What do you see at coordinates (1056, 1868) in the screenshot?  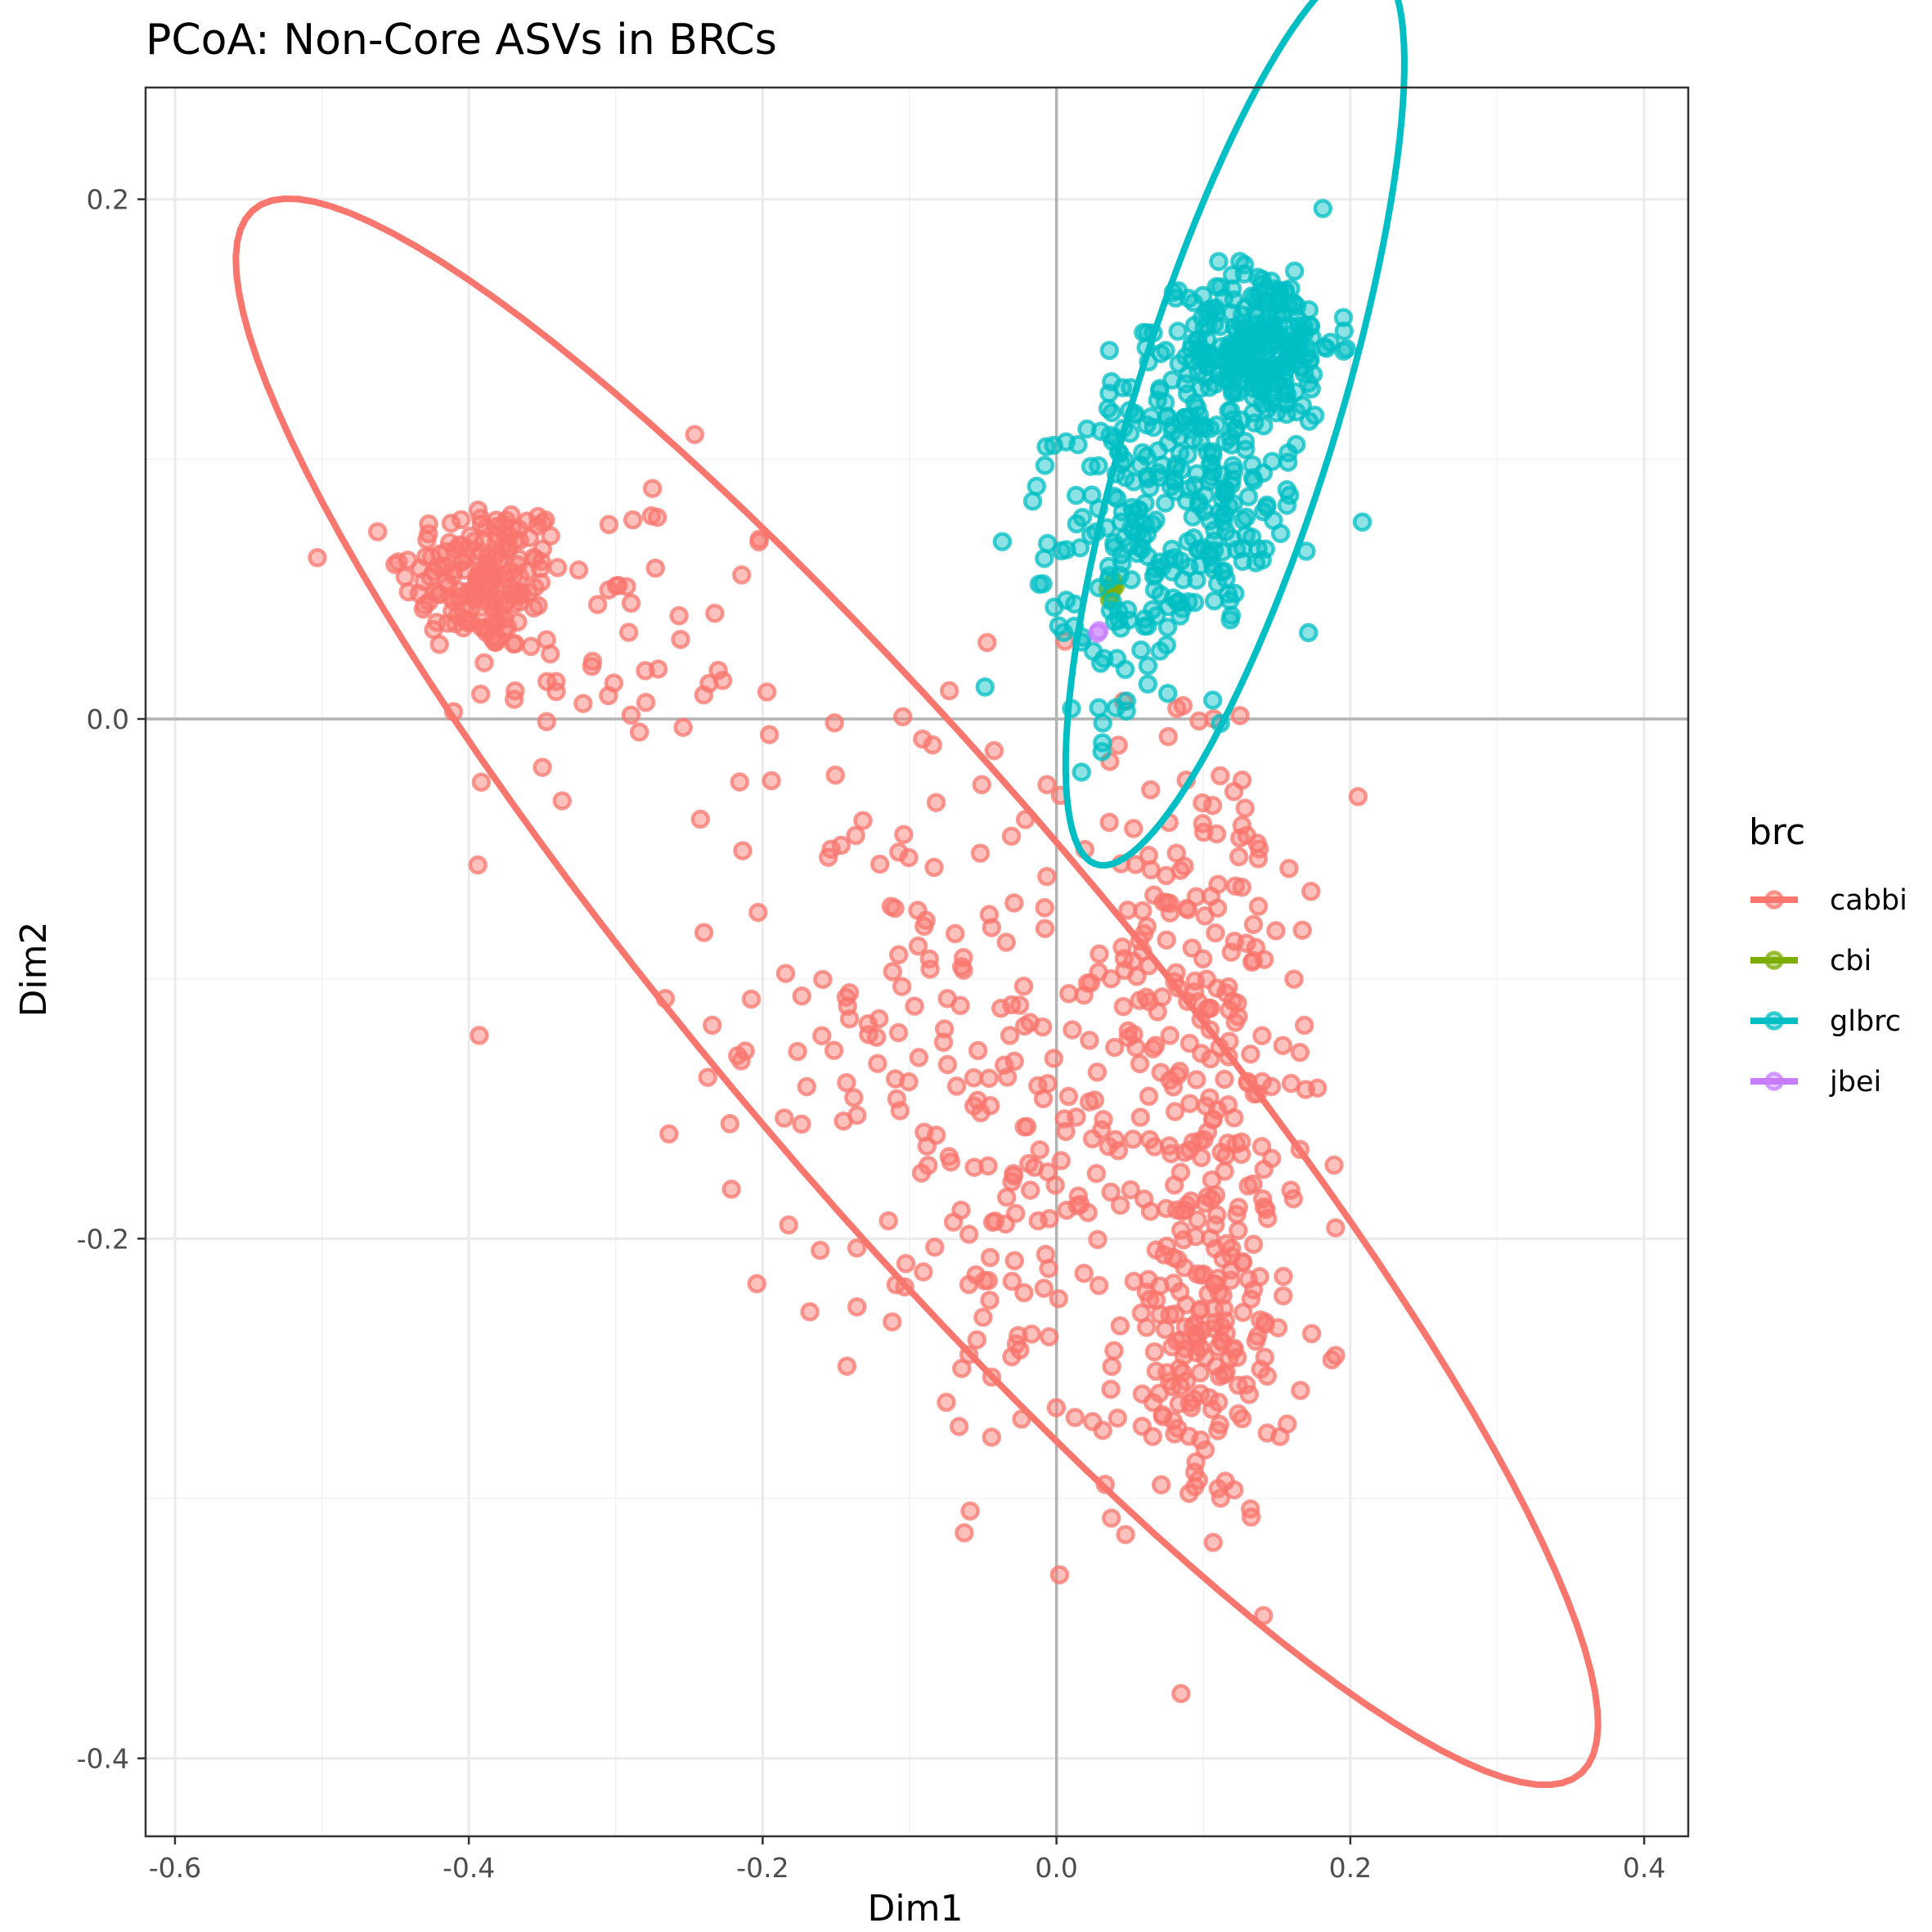 I see `x-tick-label: 0.0` at bounding box center [1056, 1868].